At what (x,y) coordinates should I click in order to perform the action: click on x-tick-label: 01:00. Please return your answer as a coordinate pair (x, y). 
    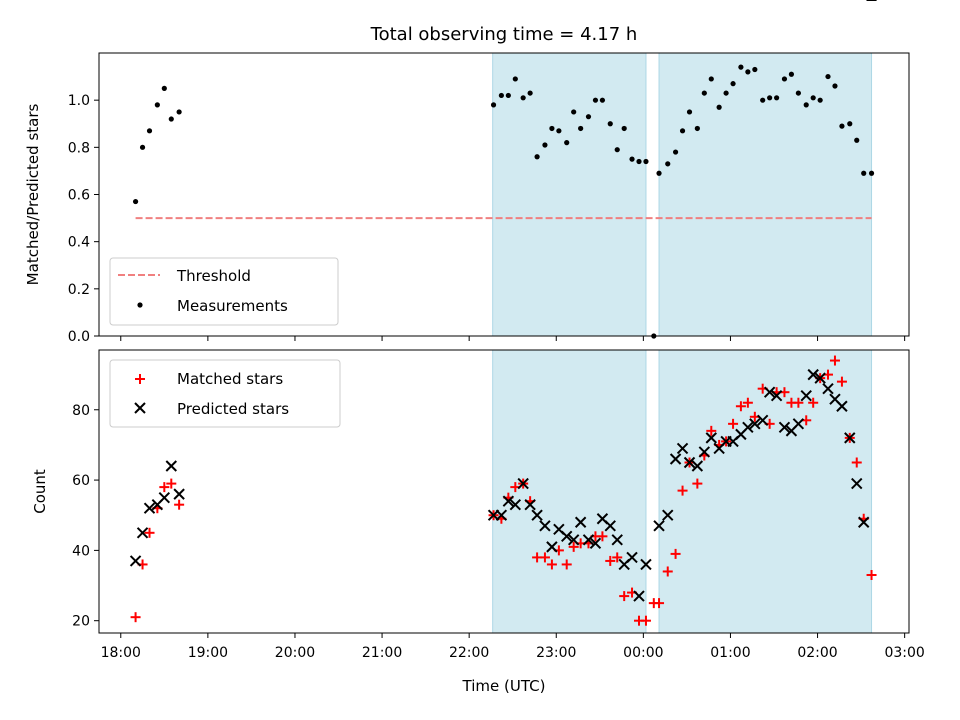
    Looking at the image, I should click on (730, 653).